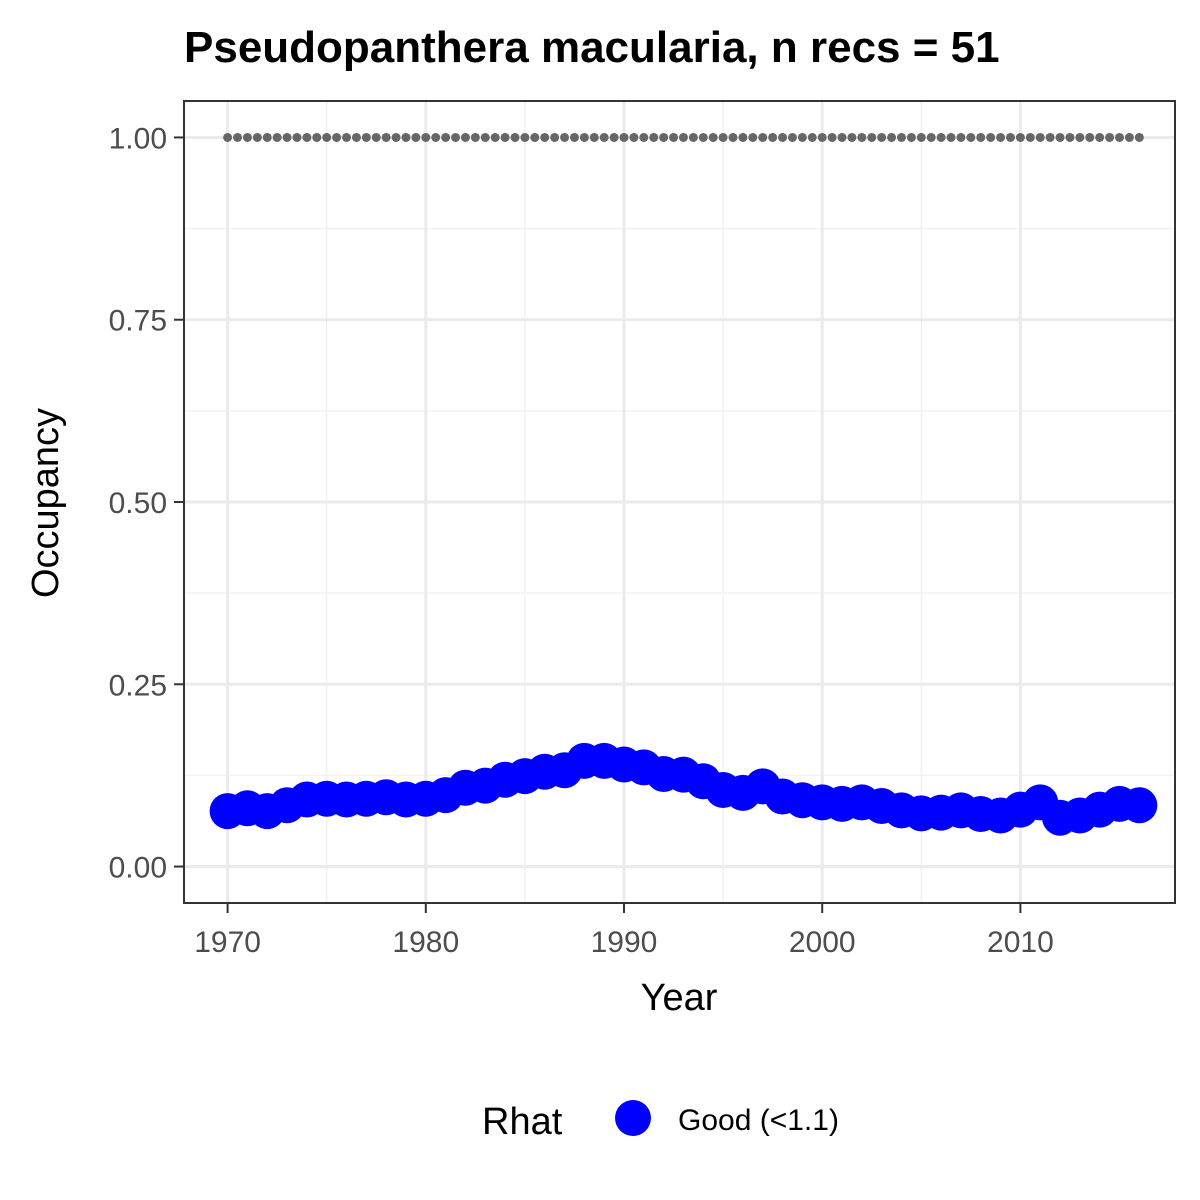 This screenshot has width=1200, height=1200. What do you see at coordinates (138, 685) in the screenshot?
I see `y-tick-label: 0.25` at bounding box center [138, 685].